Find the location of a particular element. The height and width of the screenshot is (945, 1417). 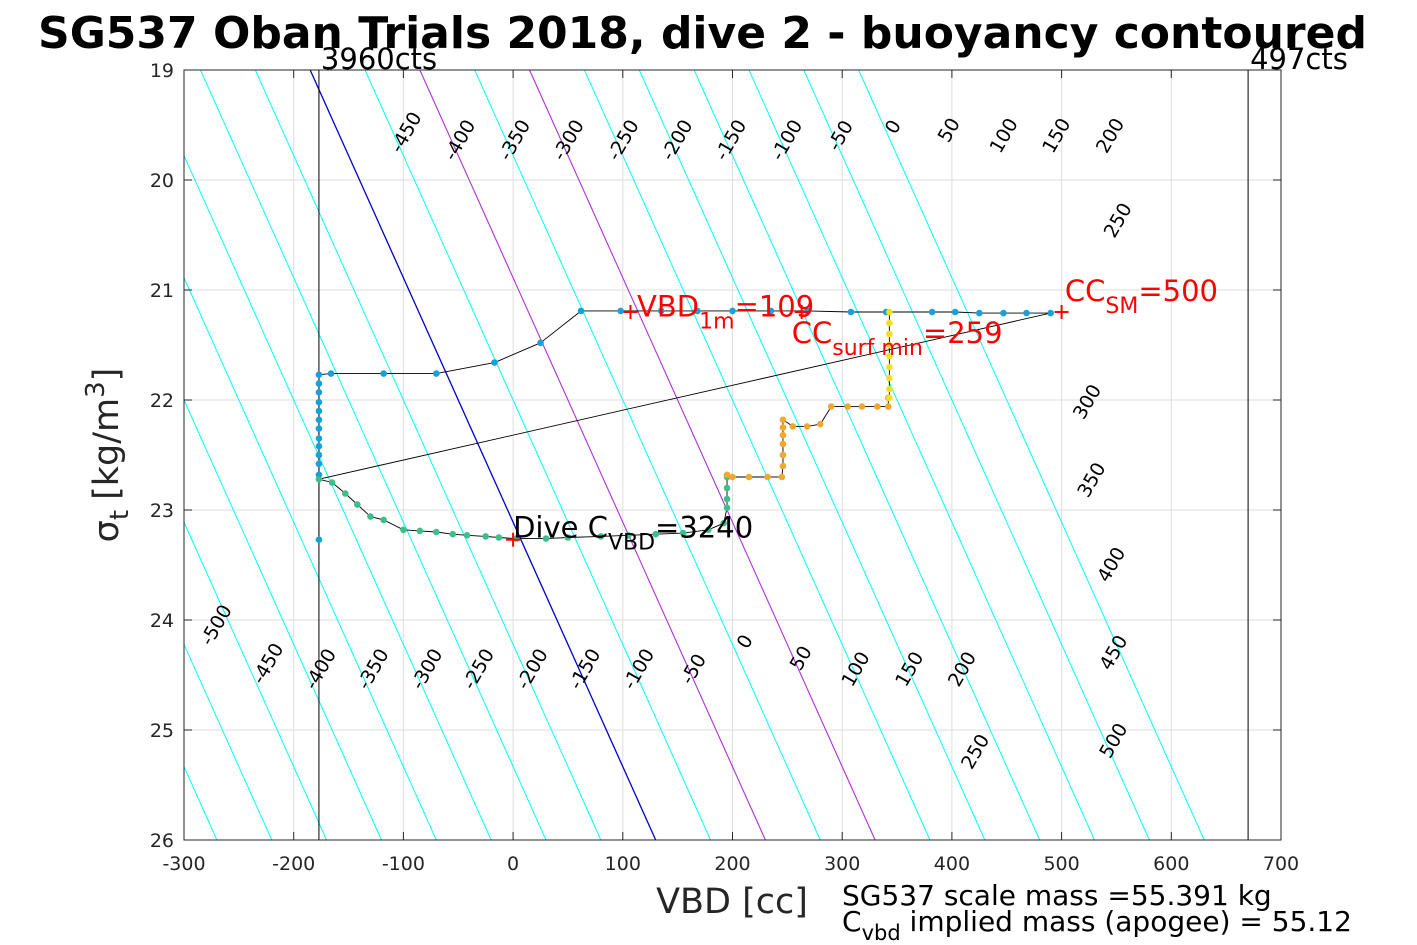

annotation-sub: SM is located at coordinates (1121, 306).